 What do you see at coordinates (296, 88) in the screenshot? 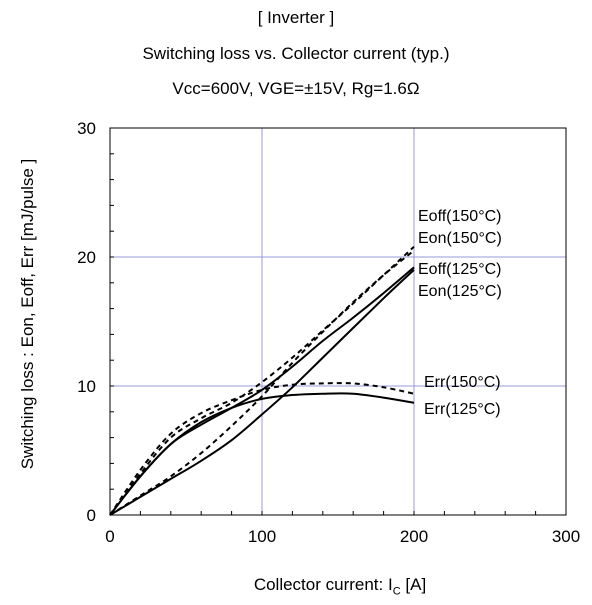
I see `chart-conditions: Vcc=600V, VGE=±15V, Rg=1.6Ω` at bounding box center [296, 88].